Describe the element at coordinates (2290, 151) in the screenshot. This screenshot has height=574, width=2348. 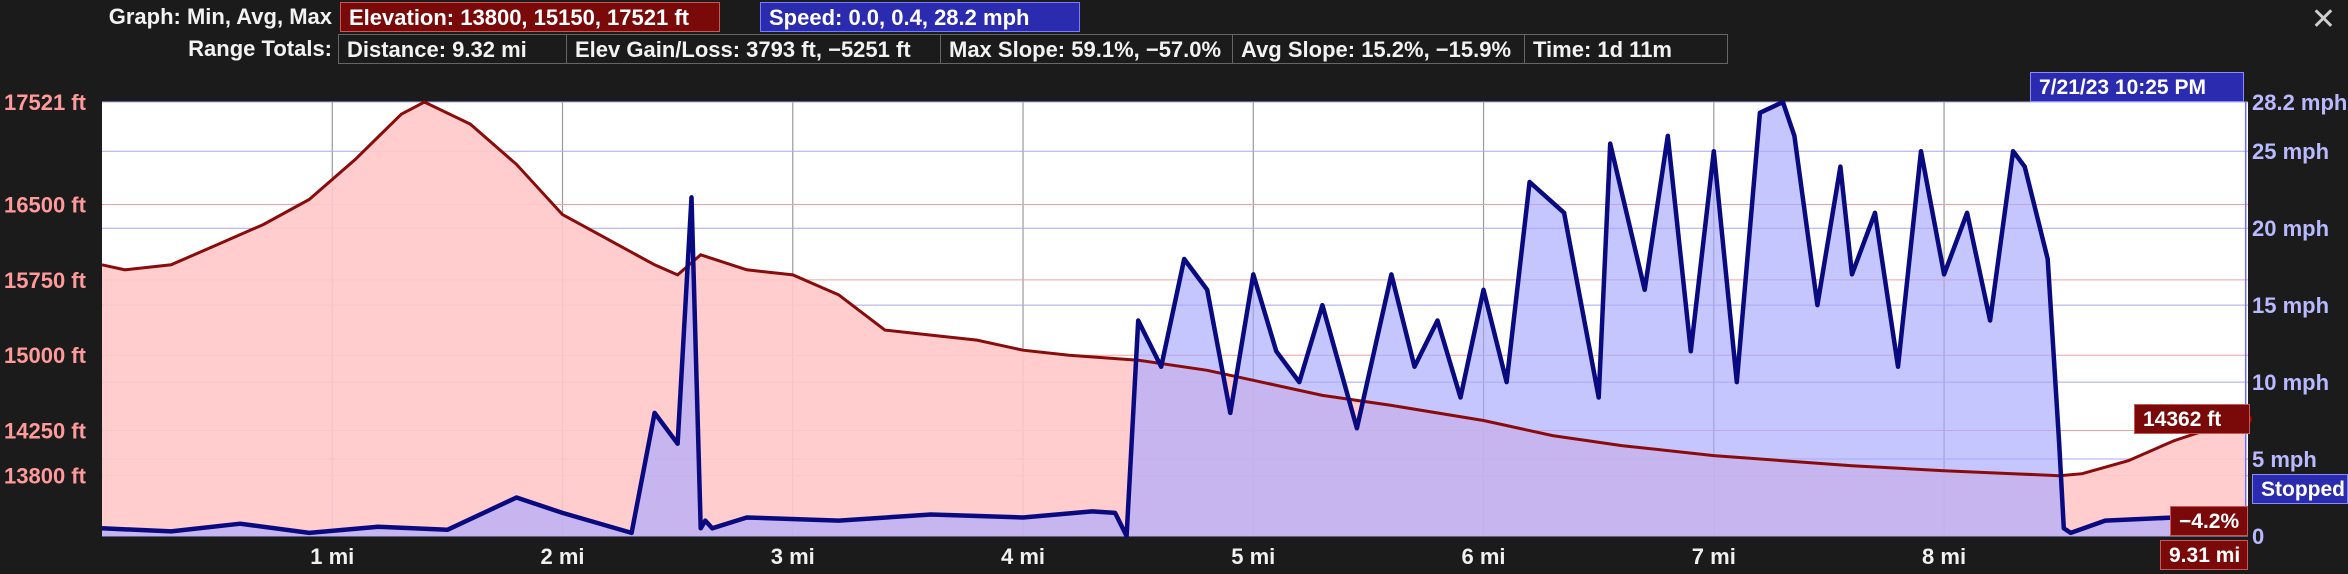
I see `speed-tick-label: 25 mph` at that location.